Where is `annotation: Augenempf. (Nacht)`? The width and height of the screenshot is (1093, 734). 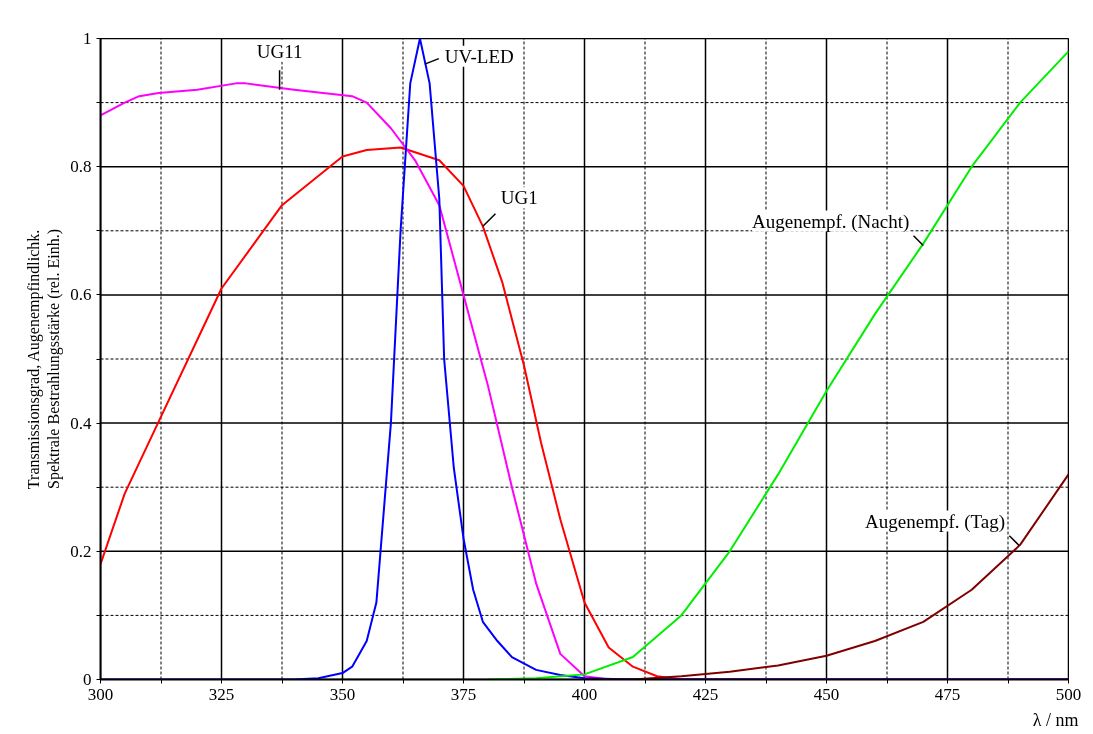 annotation: Augenempf. (Nacht) is located at coordinates (831, 221).